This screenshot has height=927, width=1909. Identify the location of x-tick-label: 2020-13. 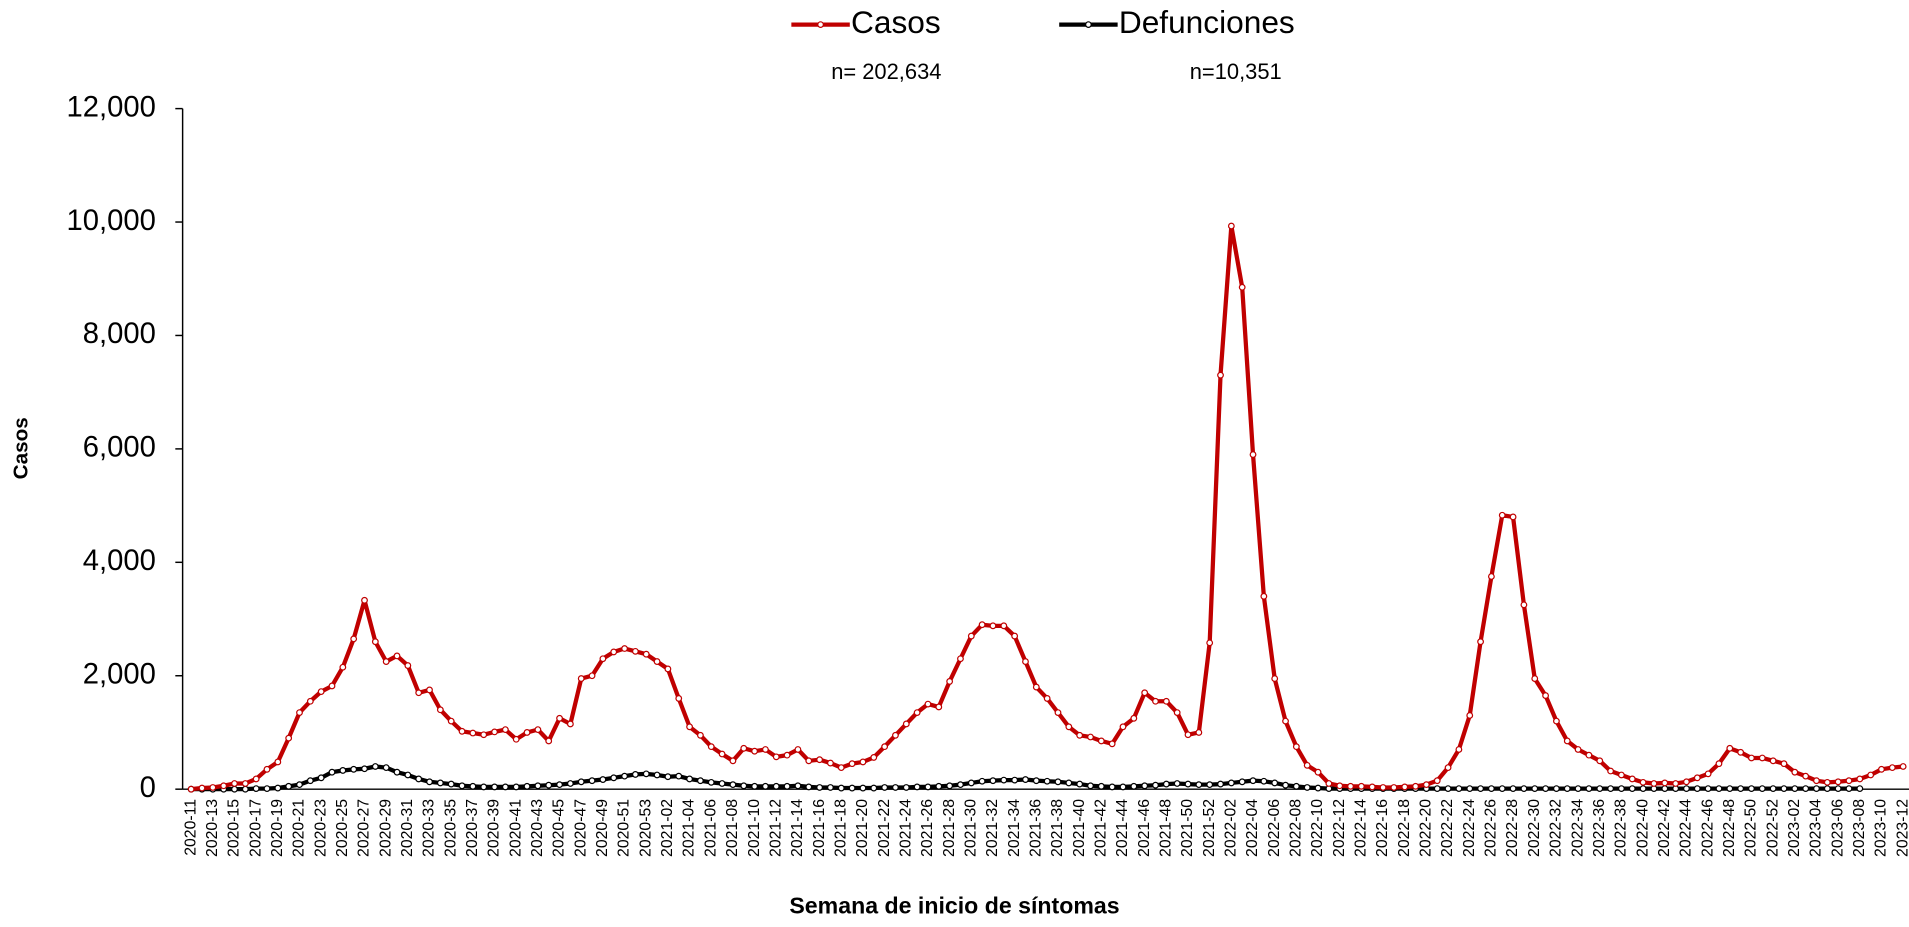
(212, 828).